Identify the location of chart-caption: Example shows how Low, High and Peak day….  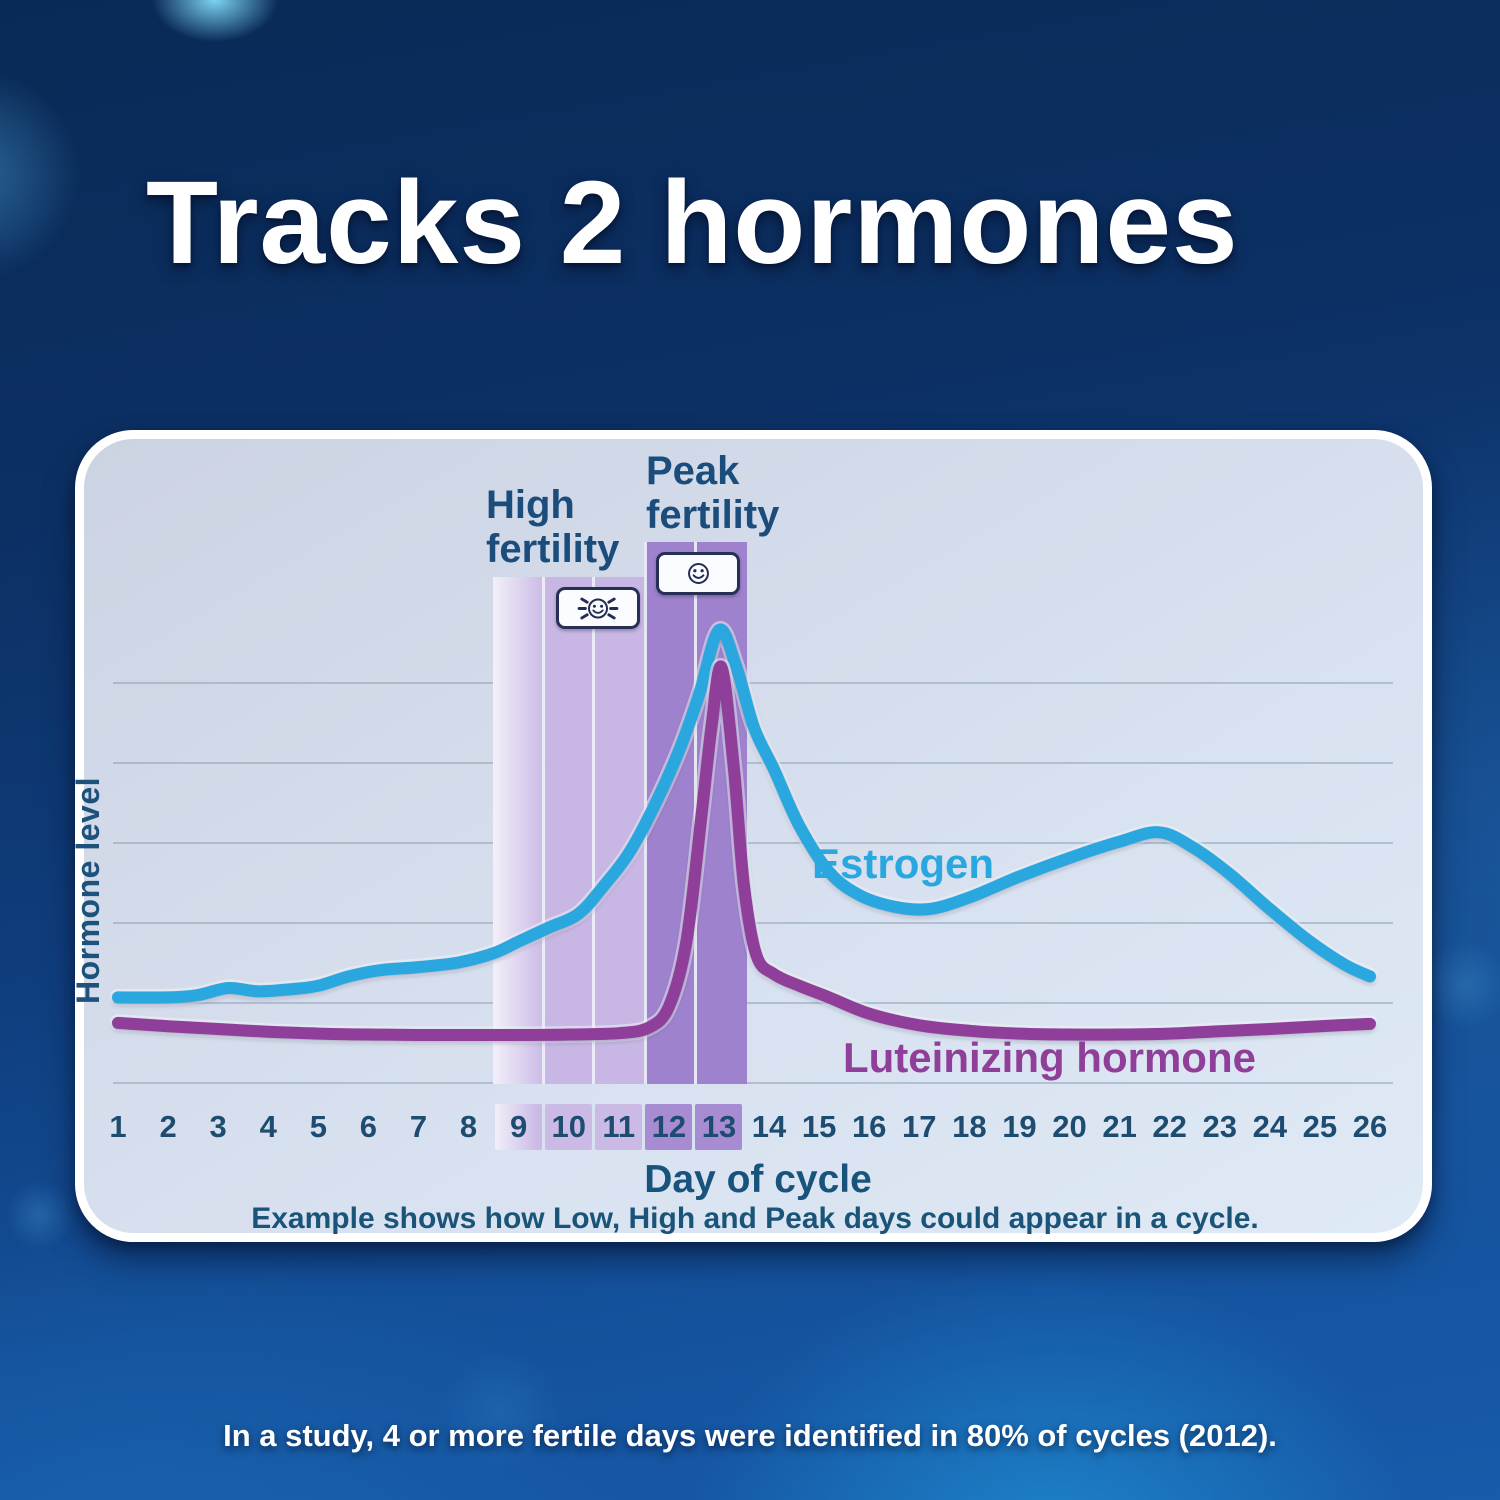
(755, 1218).